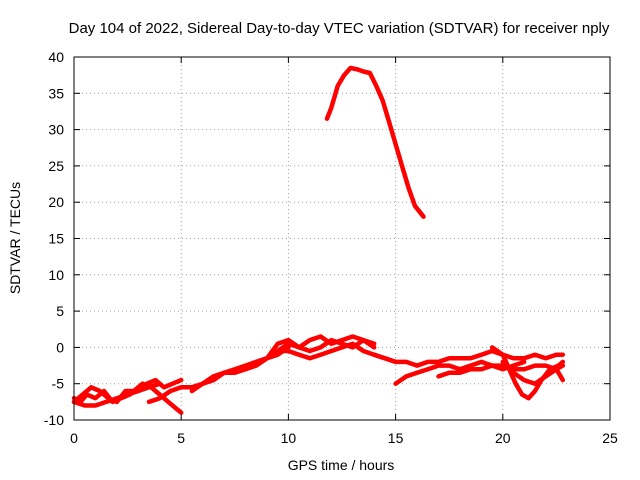  What do you see at coordinates (74, 438) in the screenshot?
I see `x-tick-label: 0` at bounding box center [74, 438].